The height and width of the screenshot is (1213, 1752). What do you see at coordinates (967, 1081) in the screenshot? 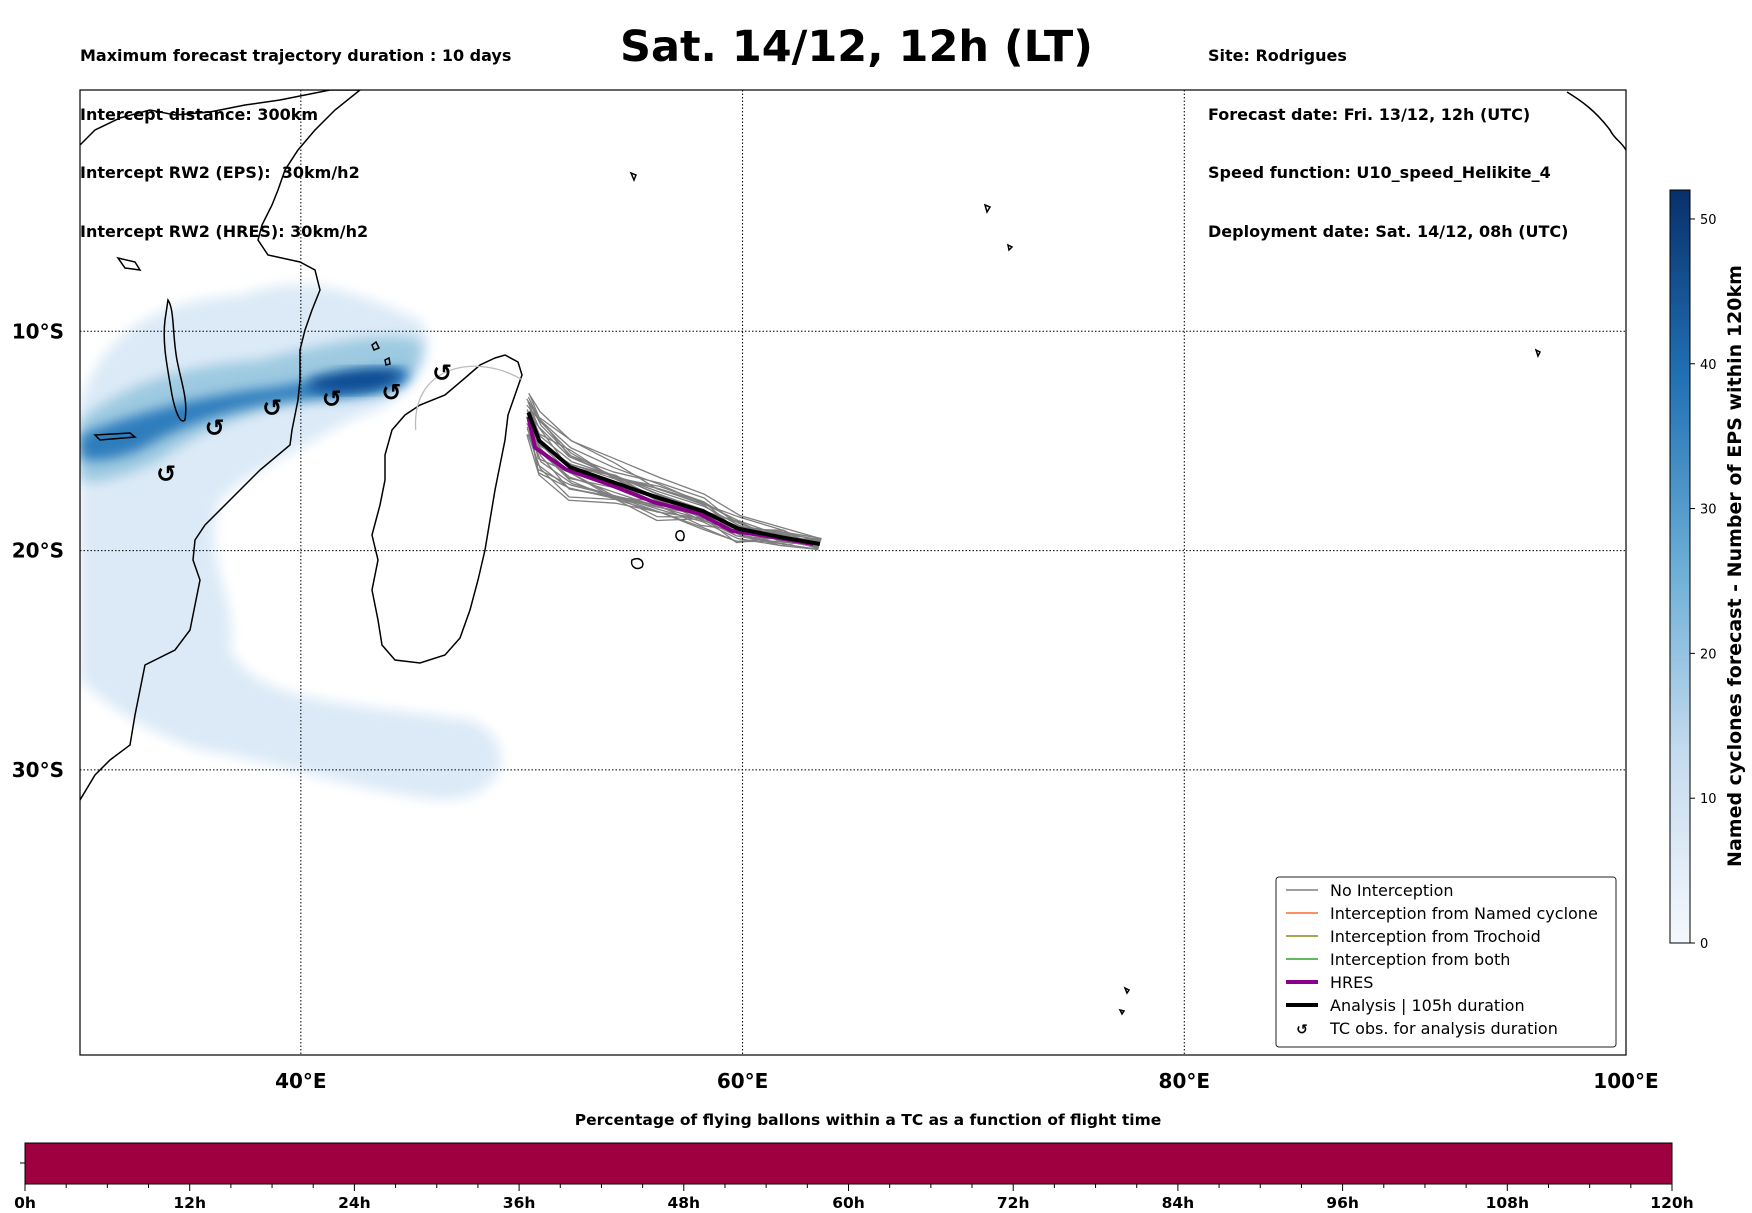
I see `lon-axis: 40°E 60°E 80°E 100°E` at bounding box center [967, 1081].